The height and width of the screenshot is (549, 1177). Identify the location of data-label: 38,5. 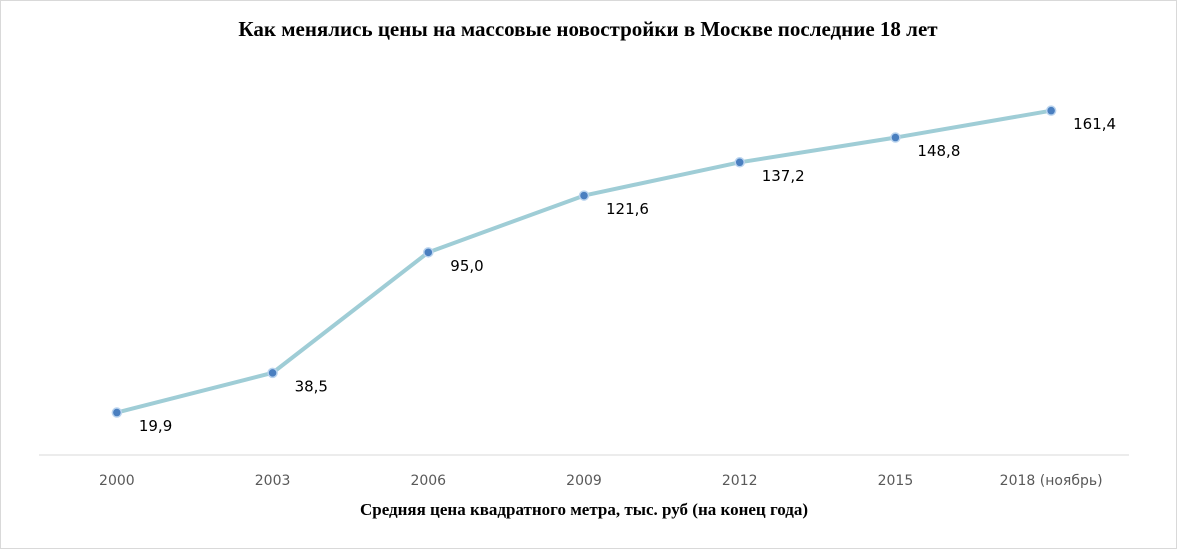
(311, 386).